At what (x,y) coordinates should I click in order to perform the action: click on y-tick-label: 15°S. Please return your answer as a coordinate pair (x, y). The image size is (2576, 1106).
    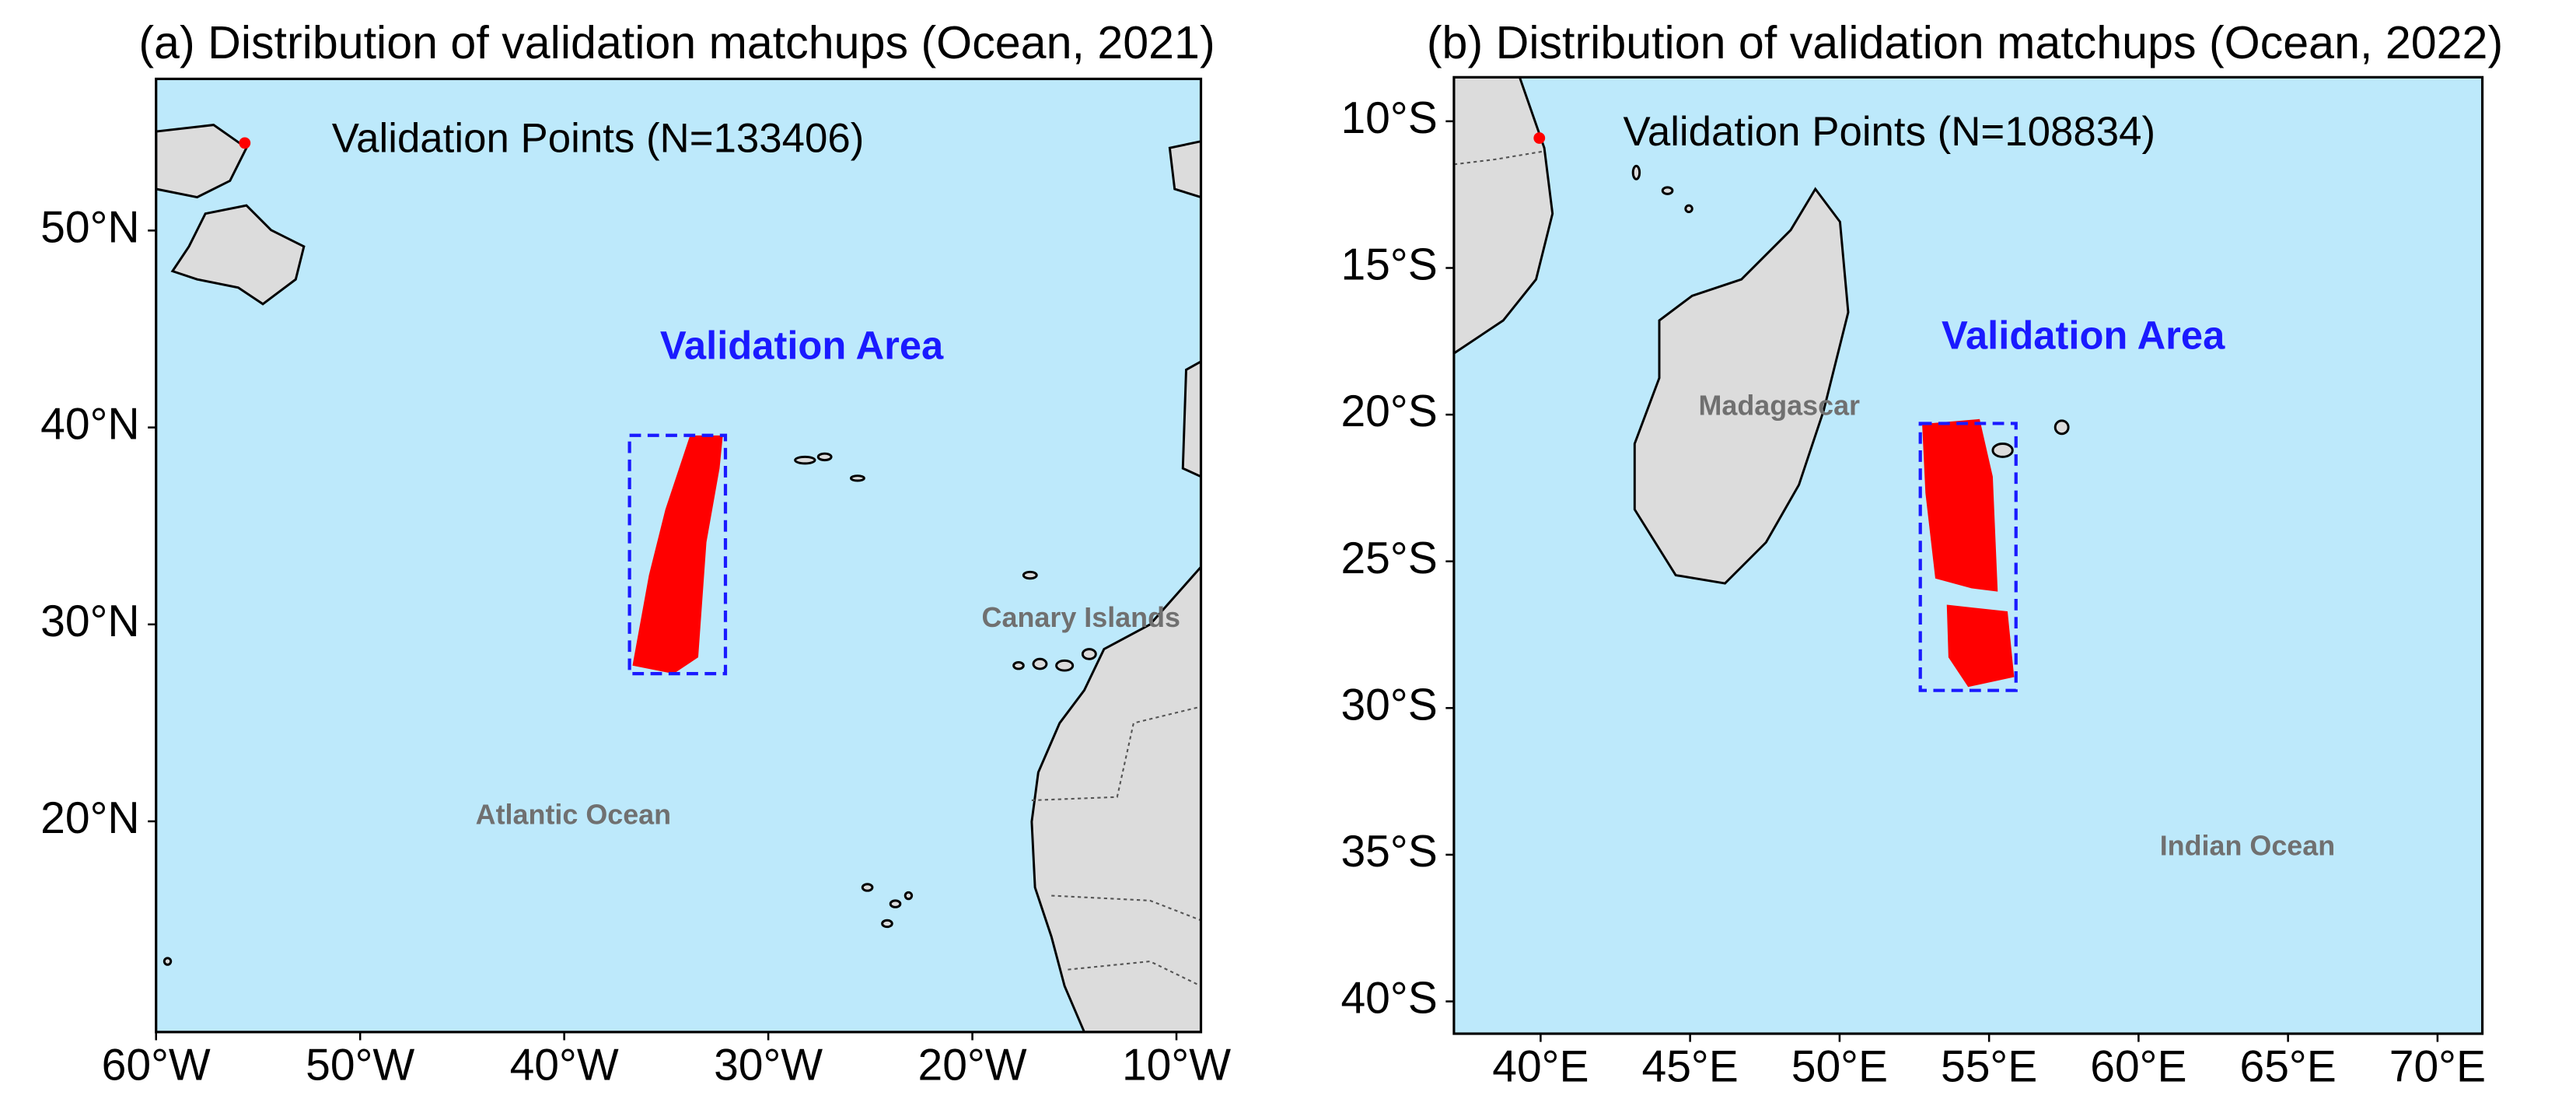
    Looking at the image, I should click on (1388, 265).